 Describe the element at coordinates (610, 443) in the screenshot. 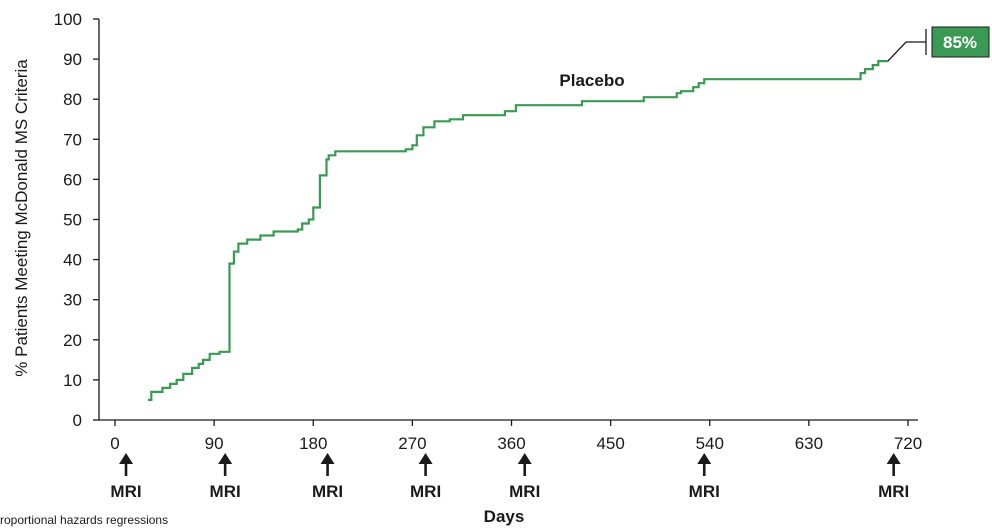

I see `x-tick-label: 450` at that location.